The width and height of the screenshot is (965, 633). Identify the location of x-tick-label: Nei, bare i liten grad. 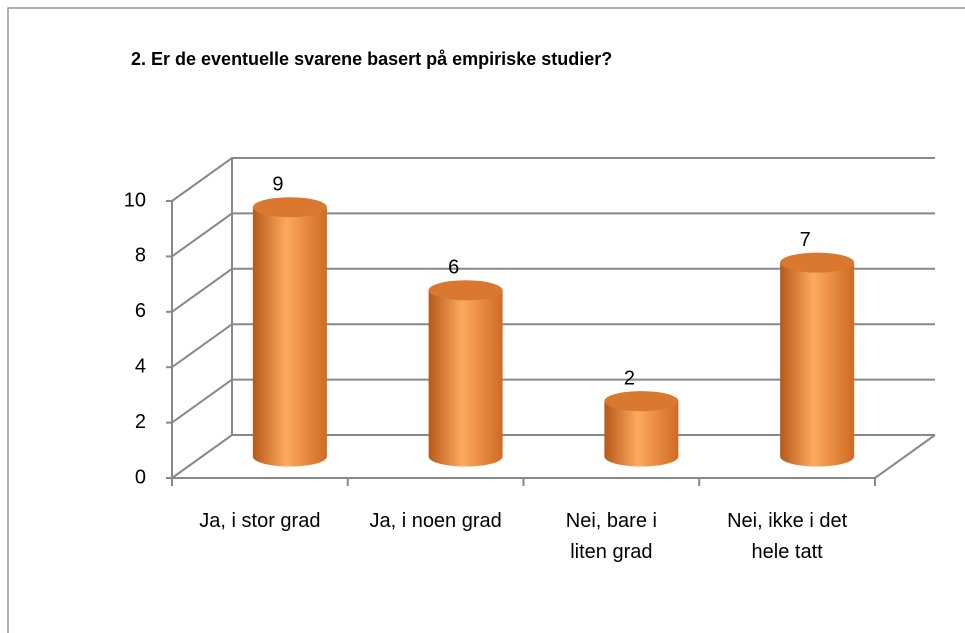
(611, 536).